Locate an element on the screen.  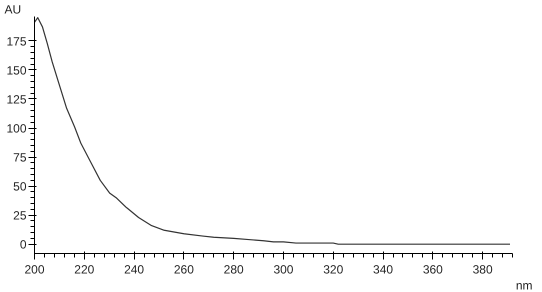
x-tick-label: 320 is located at coordinates (333, 269).